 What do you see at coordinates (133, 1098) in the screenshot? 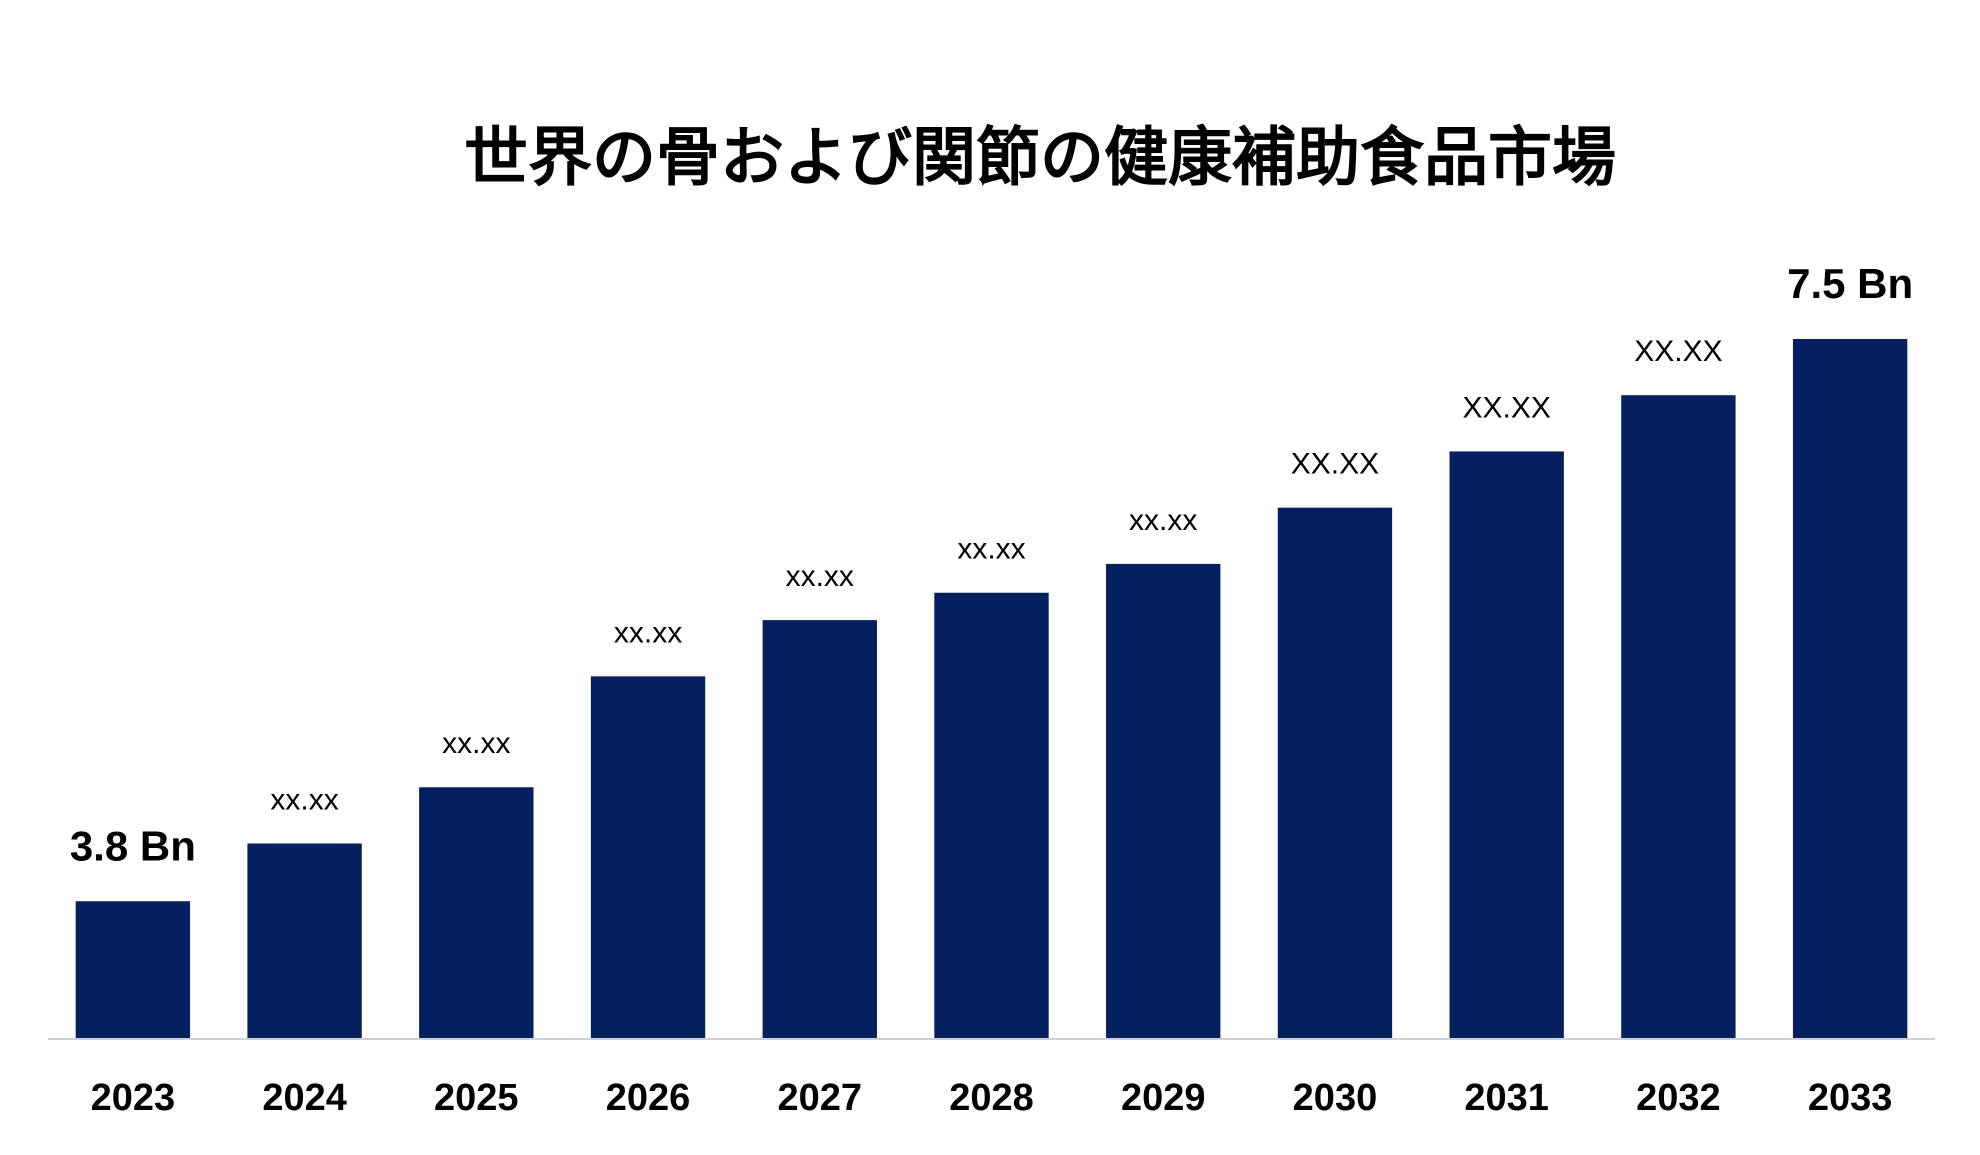
I see `x-tick-label: 2023` at bounding box center [133, 1098].